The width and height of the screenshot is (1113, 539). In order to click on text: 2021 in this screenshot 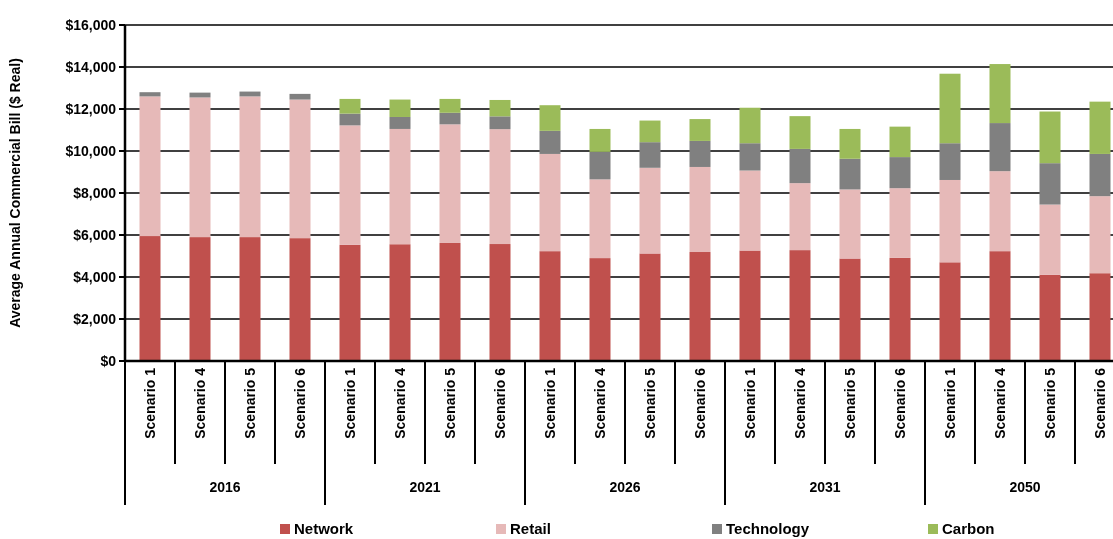, I will do `click(425, 487)`.